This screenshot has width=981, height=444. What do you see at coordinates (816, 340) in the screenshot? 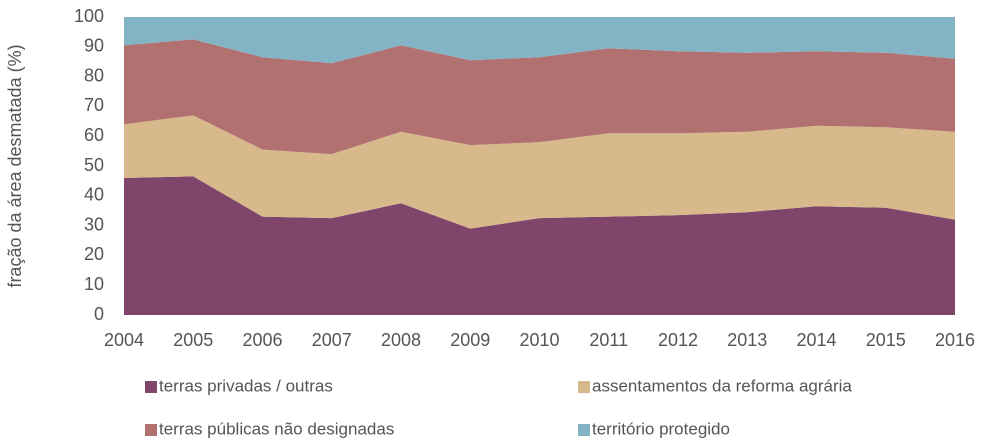
I see `x-tick-label: 2014` at bounding box center [816, 340].